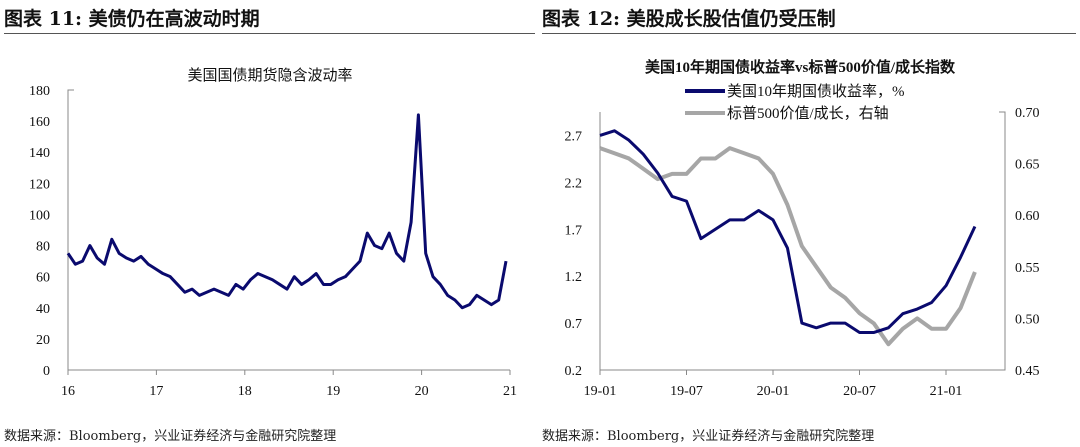  I want to click on x-tick-label: 20, so click(422, 391).